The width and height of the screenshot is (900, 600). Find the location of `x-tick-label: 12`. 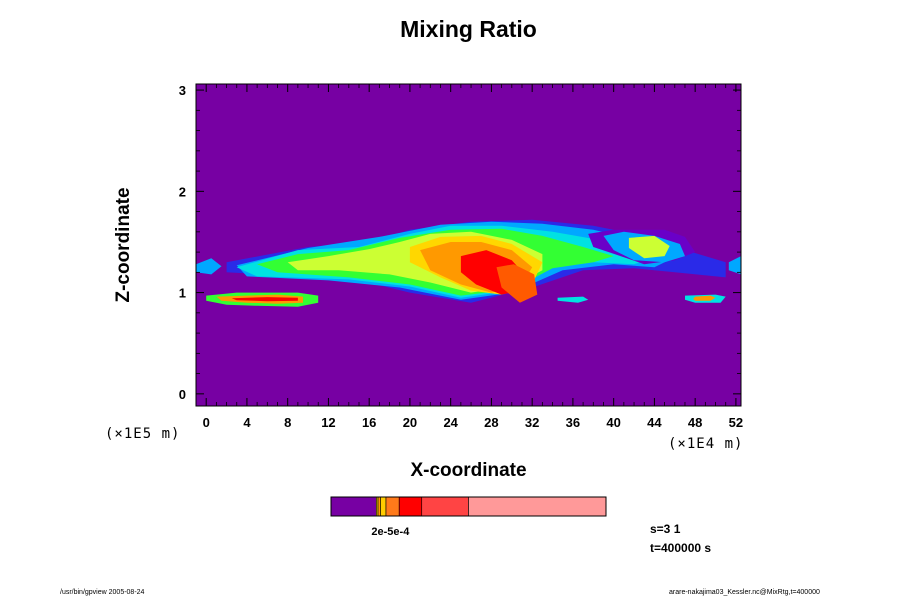

x-tick-label: 12 is located at coordinates (328, 422).